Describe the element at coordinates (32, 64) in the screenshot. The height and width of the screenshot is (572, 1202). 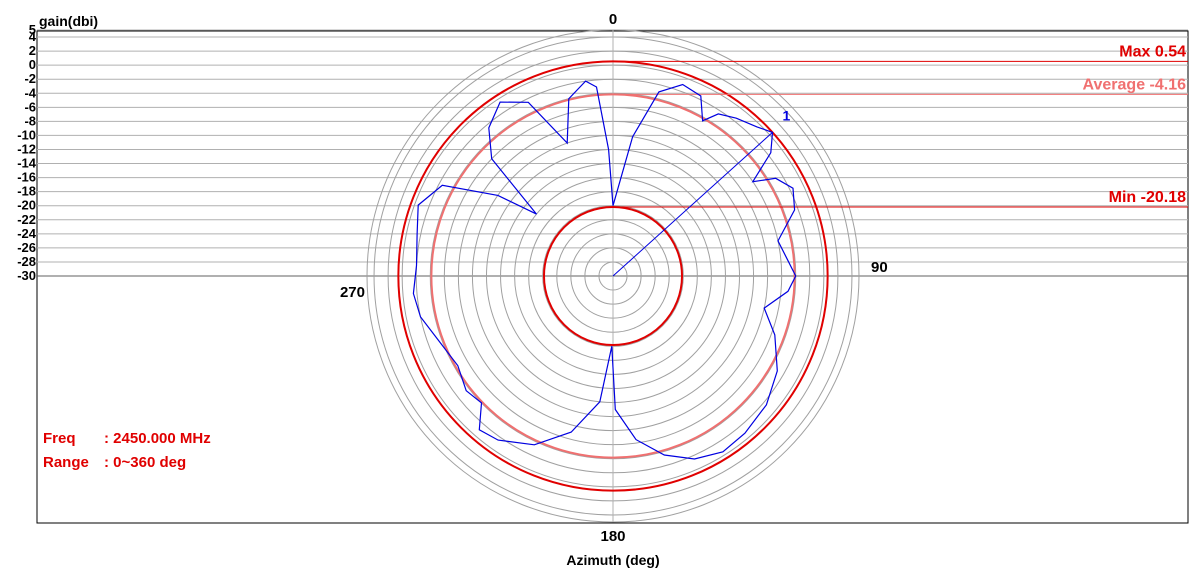
I see `y-tick-label: 0` at that location.